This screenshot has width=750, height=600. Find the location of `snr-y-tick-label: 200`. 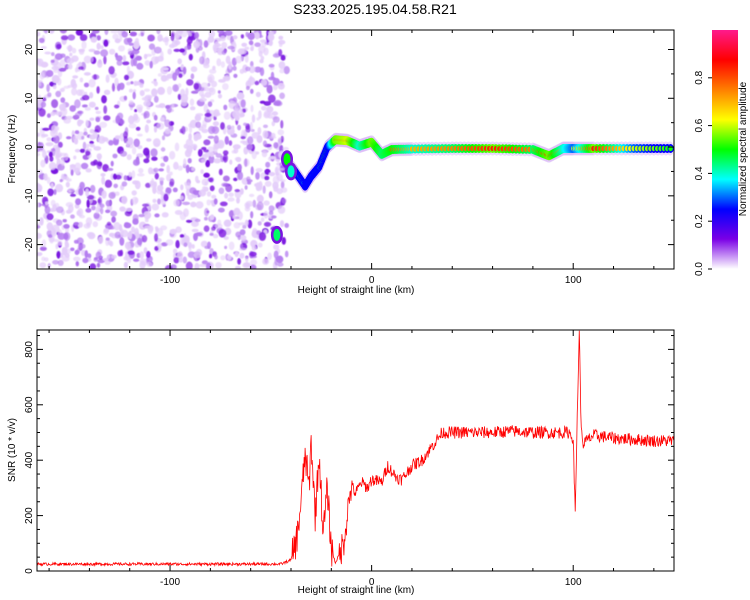

snr-y-tick-label: 200 is located at coordinates (29, 515).